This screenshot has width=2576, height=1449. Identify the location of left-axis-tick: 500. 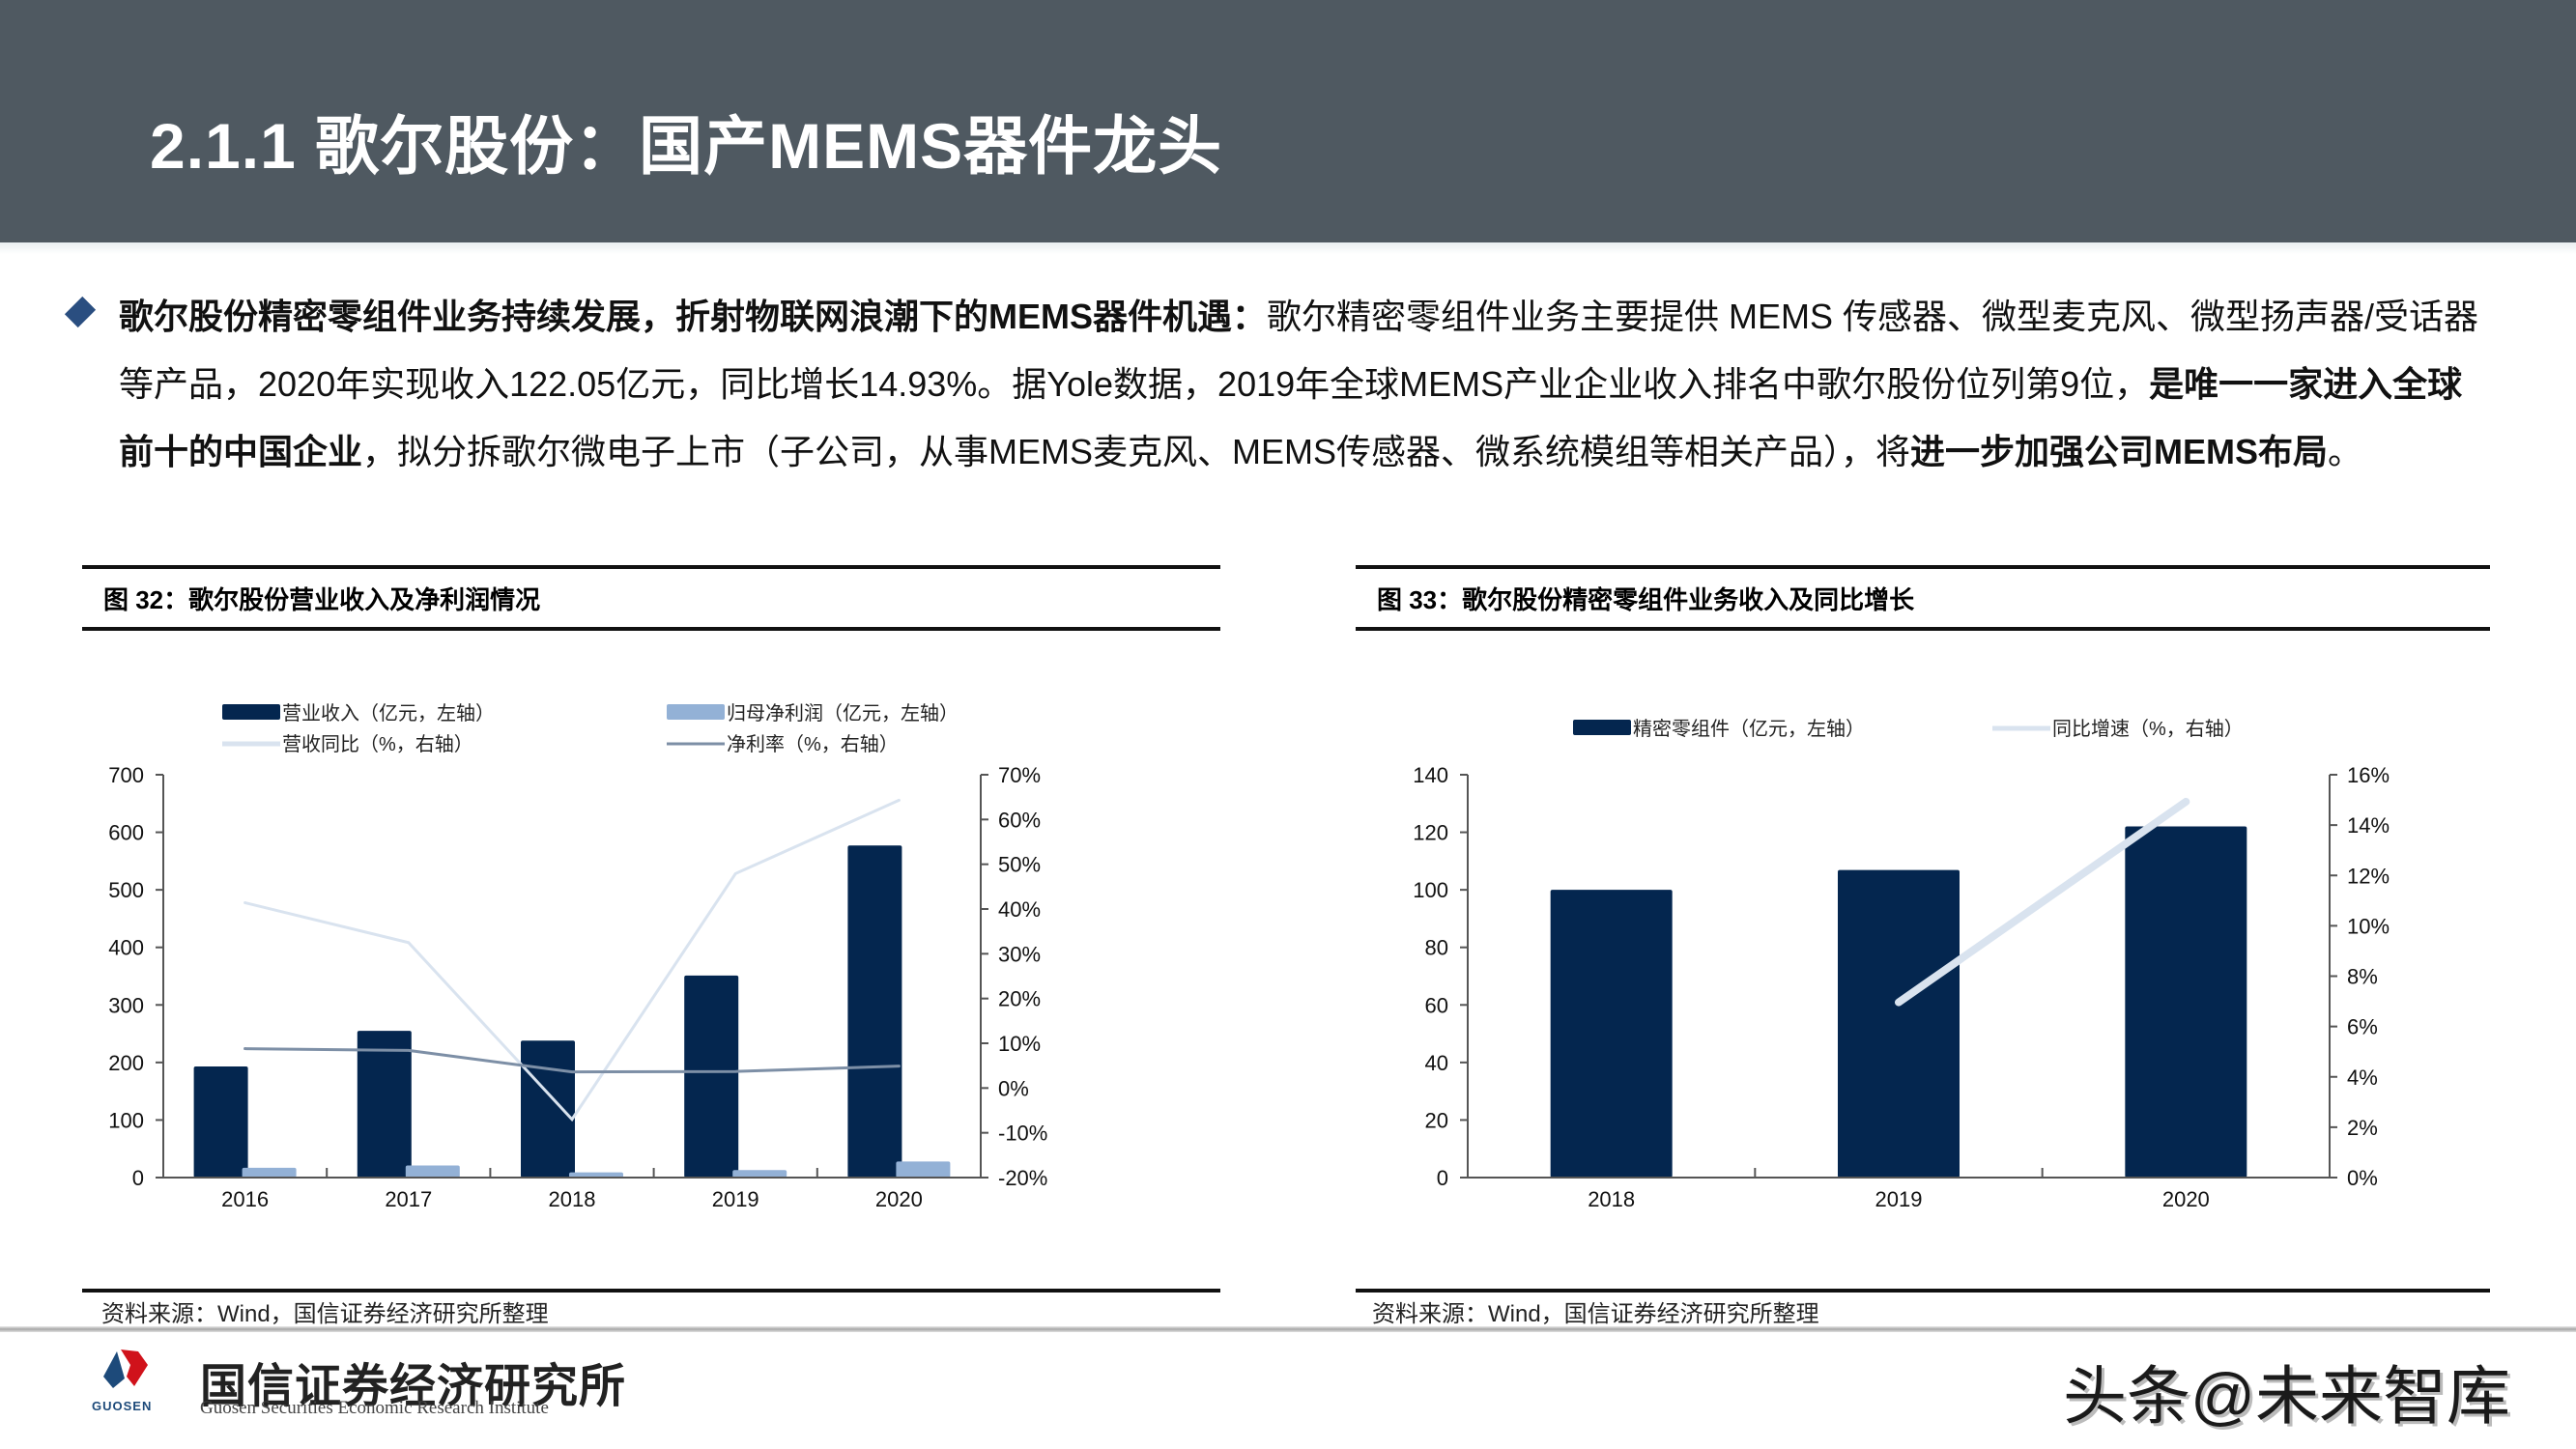
(126, 890).